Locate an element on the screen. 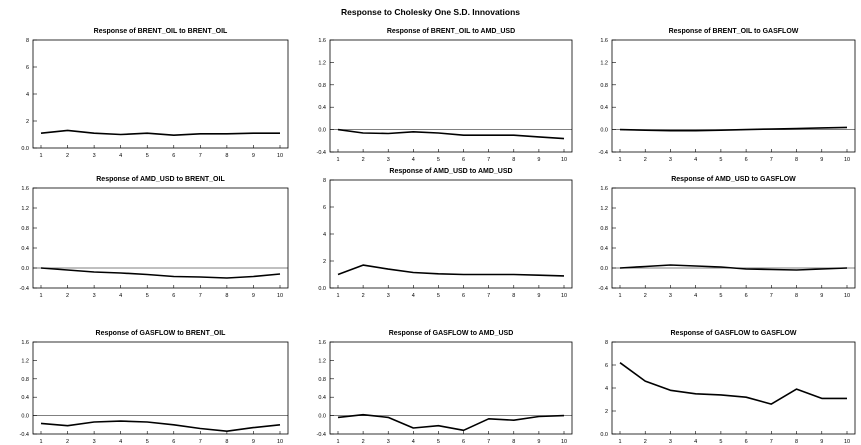  panel-title: Response of GASFLOW to BRENT_OIL is located at coordinates (161, 333).